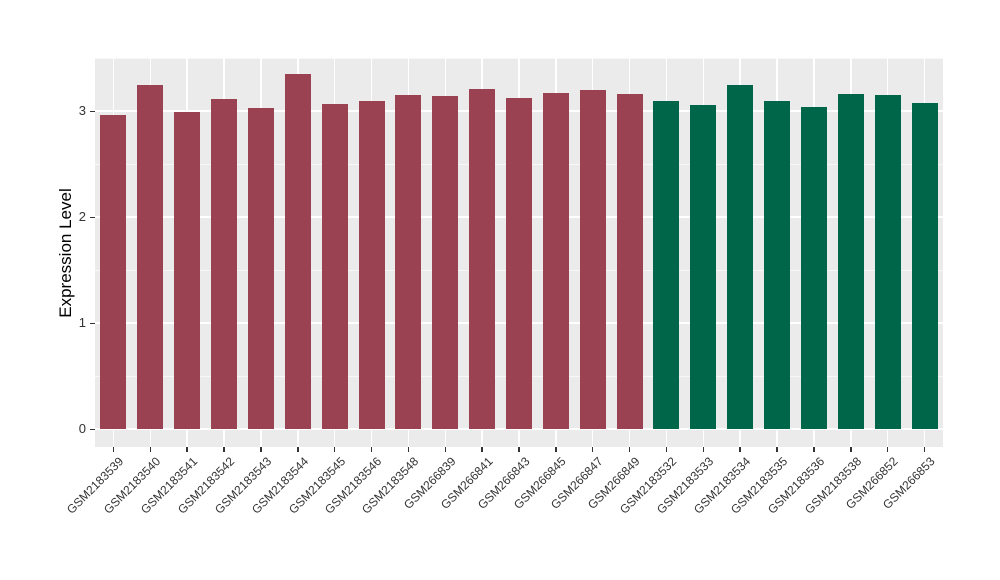 Image resolution: width=1000 pixels, height=580 pixels. What do you see at coordinates (82, 428) in the screenshot?
I see `y-tick-label: 0` at bounding box center [82, 428].